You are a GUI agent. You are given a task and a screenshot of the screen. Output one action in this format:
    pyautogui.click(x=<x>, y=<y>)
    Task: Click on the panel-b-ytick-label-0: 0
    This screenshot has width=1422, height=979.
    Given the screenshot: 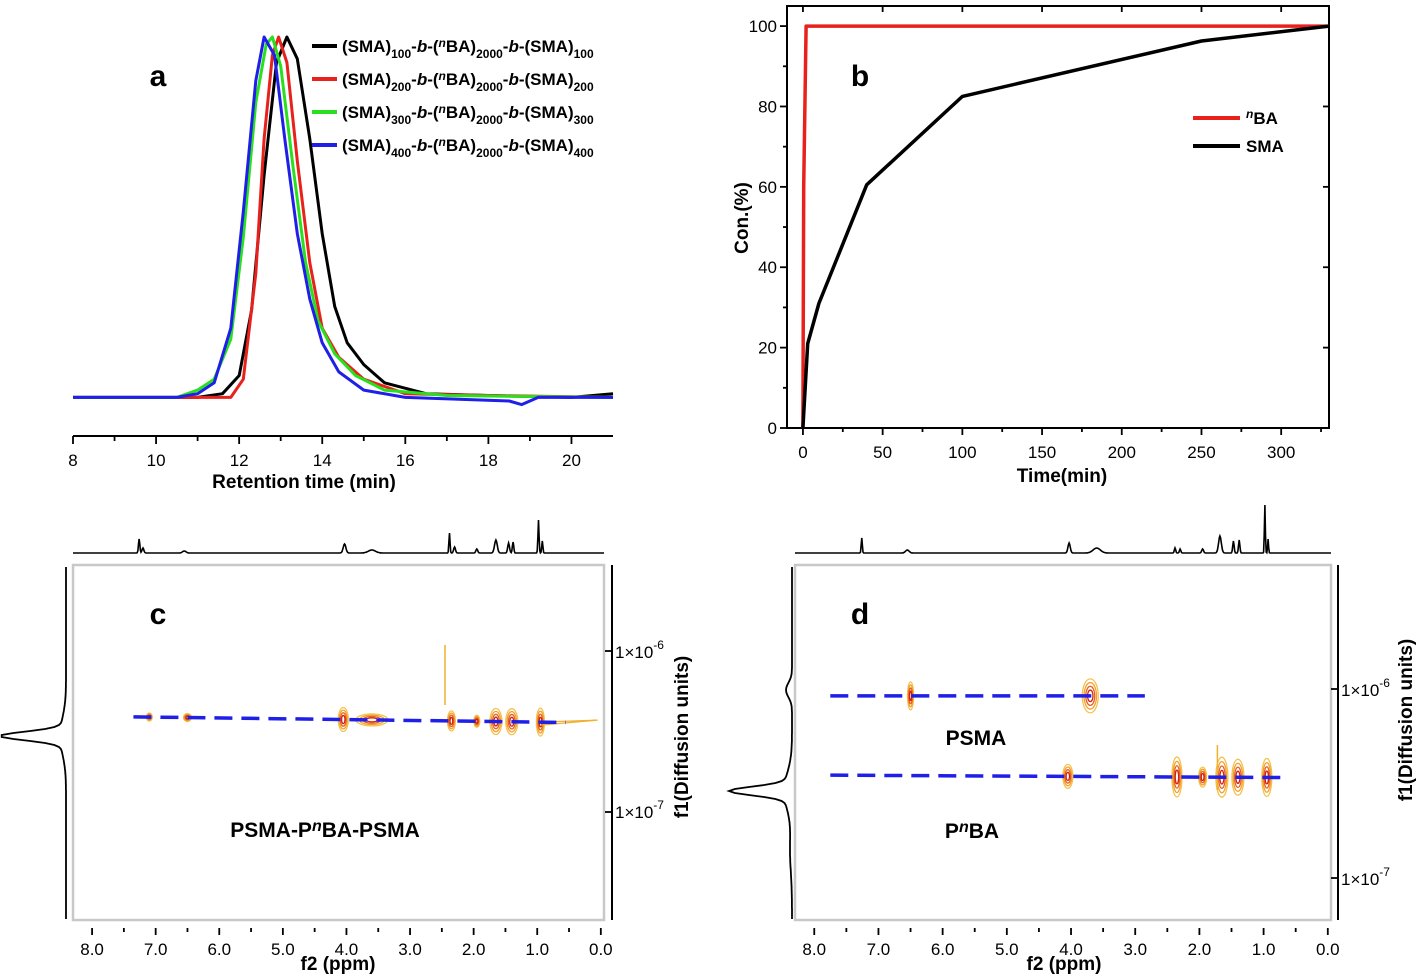 What is the action you would take?
    pyautogui.click(x=772, y=428)
    